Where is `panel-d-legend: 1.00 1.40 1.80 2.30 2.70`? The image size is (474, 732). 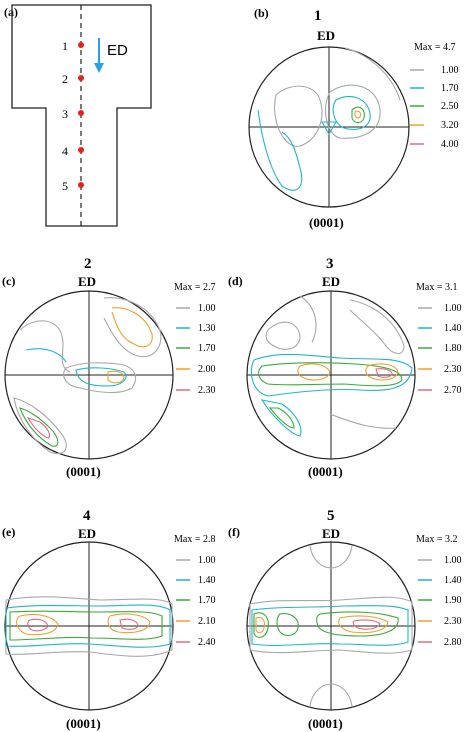
panel-d-legend: 1.00 1.40 1.80 2.30 2.70 is located at coordinates (440, 349).